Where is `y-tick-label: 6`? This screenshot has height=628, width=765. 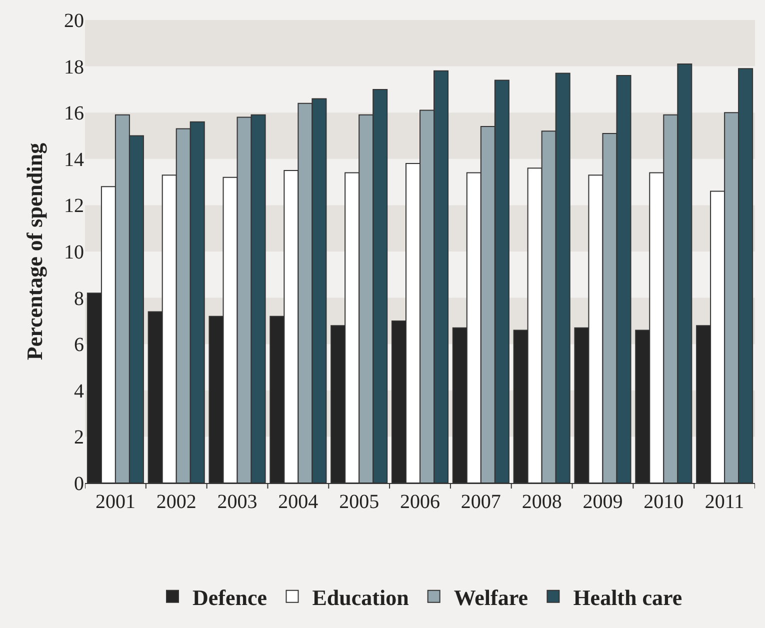 y-tick-label: 6 is located at coordinates (79, 345).